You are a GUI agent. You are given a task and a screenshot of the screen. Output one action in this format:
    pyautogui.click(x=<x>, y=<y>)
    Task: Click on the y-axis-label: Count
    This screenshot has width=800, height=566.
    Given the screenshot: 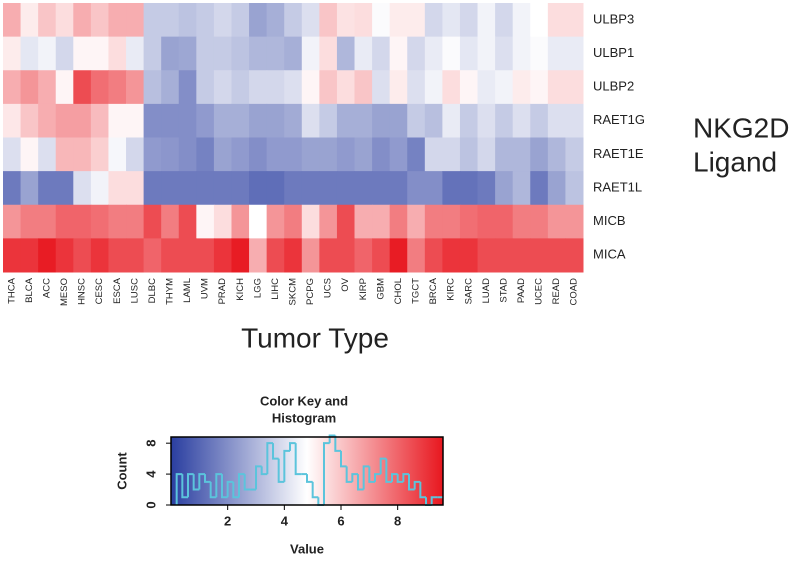 What is the action you would take?
    pyautogui.click(x=121, y=471)
    